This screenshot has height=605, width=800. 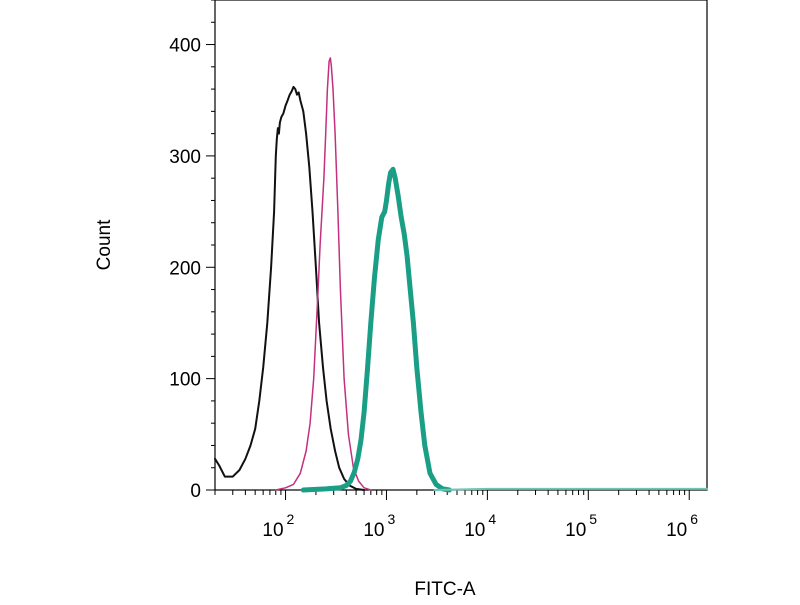 What do you see at coordinates (185, 268) in the screenshot?
I see `y-tick-label: 200` at bounding box center [185, 268].